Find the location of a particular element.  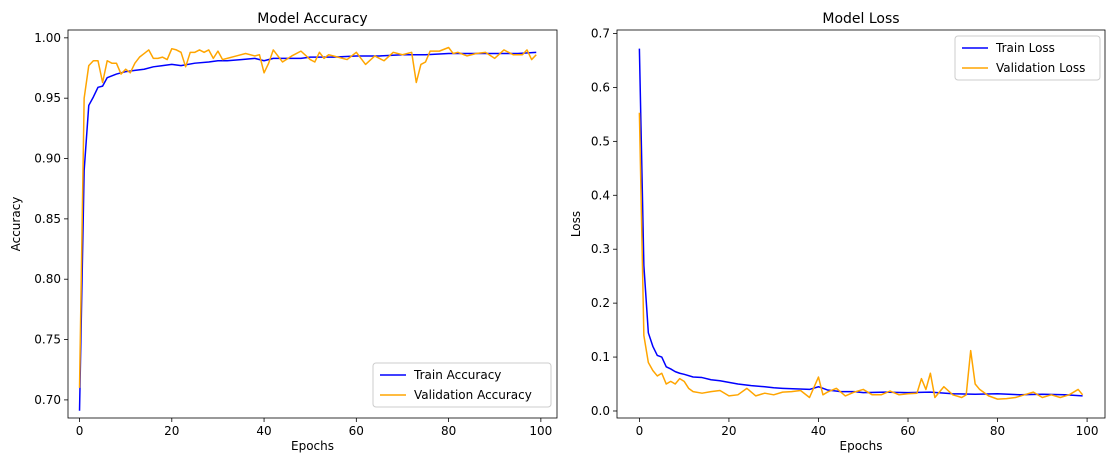

loss-y-axis-label: Loss is located at coordinates (576, 224).